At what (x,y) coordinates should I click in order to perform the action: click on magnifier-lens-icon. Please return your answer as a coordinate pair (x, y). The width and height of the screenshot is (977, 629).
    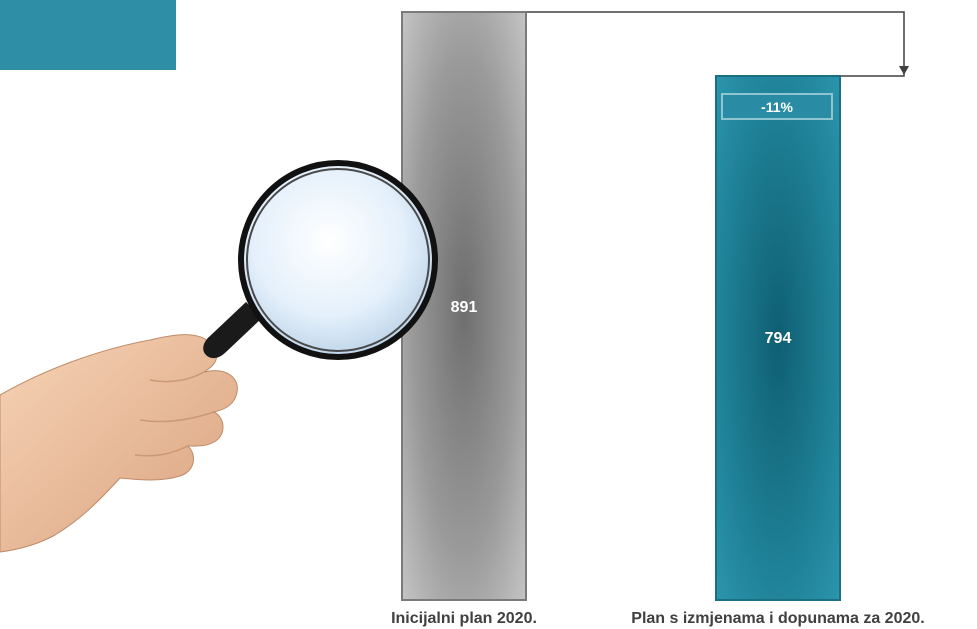
    Looking at the image, I should click on (338, 260).